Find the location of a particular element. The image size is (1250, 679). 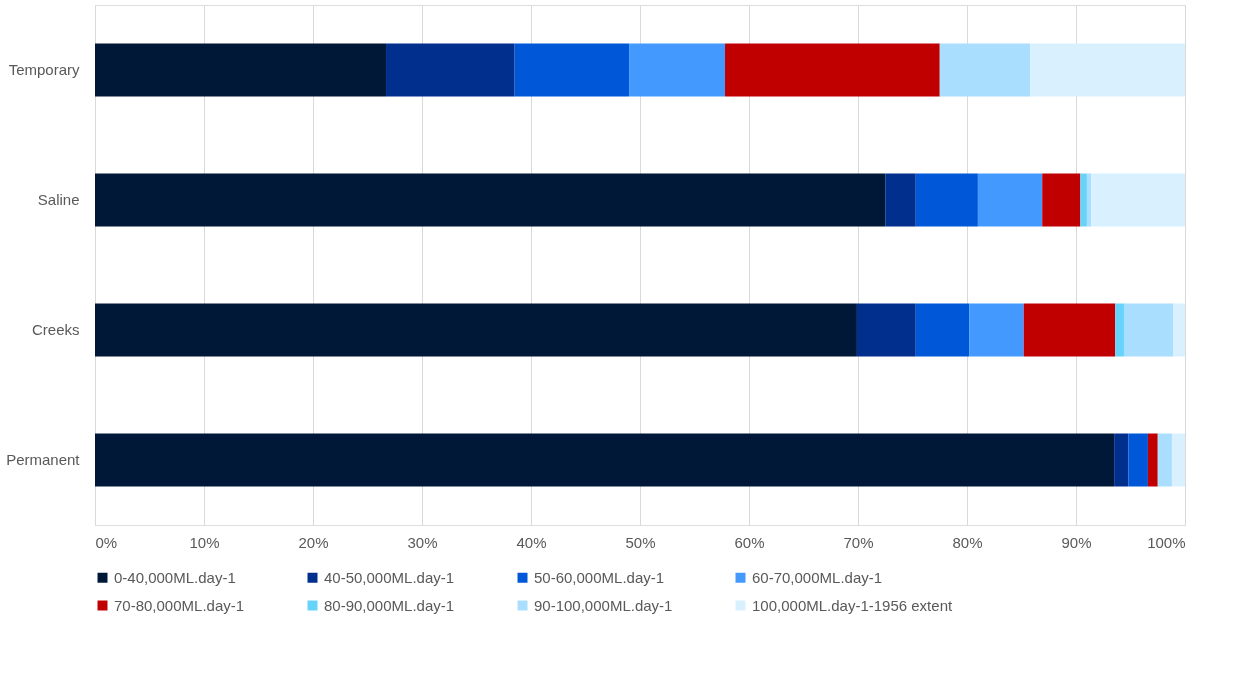

legend-label: 70-80,000ML.day-1 is located at coordinates (179, 605).